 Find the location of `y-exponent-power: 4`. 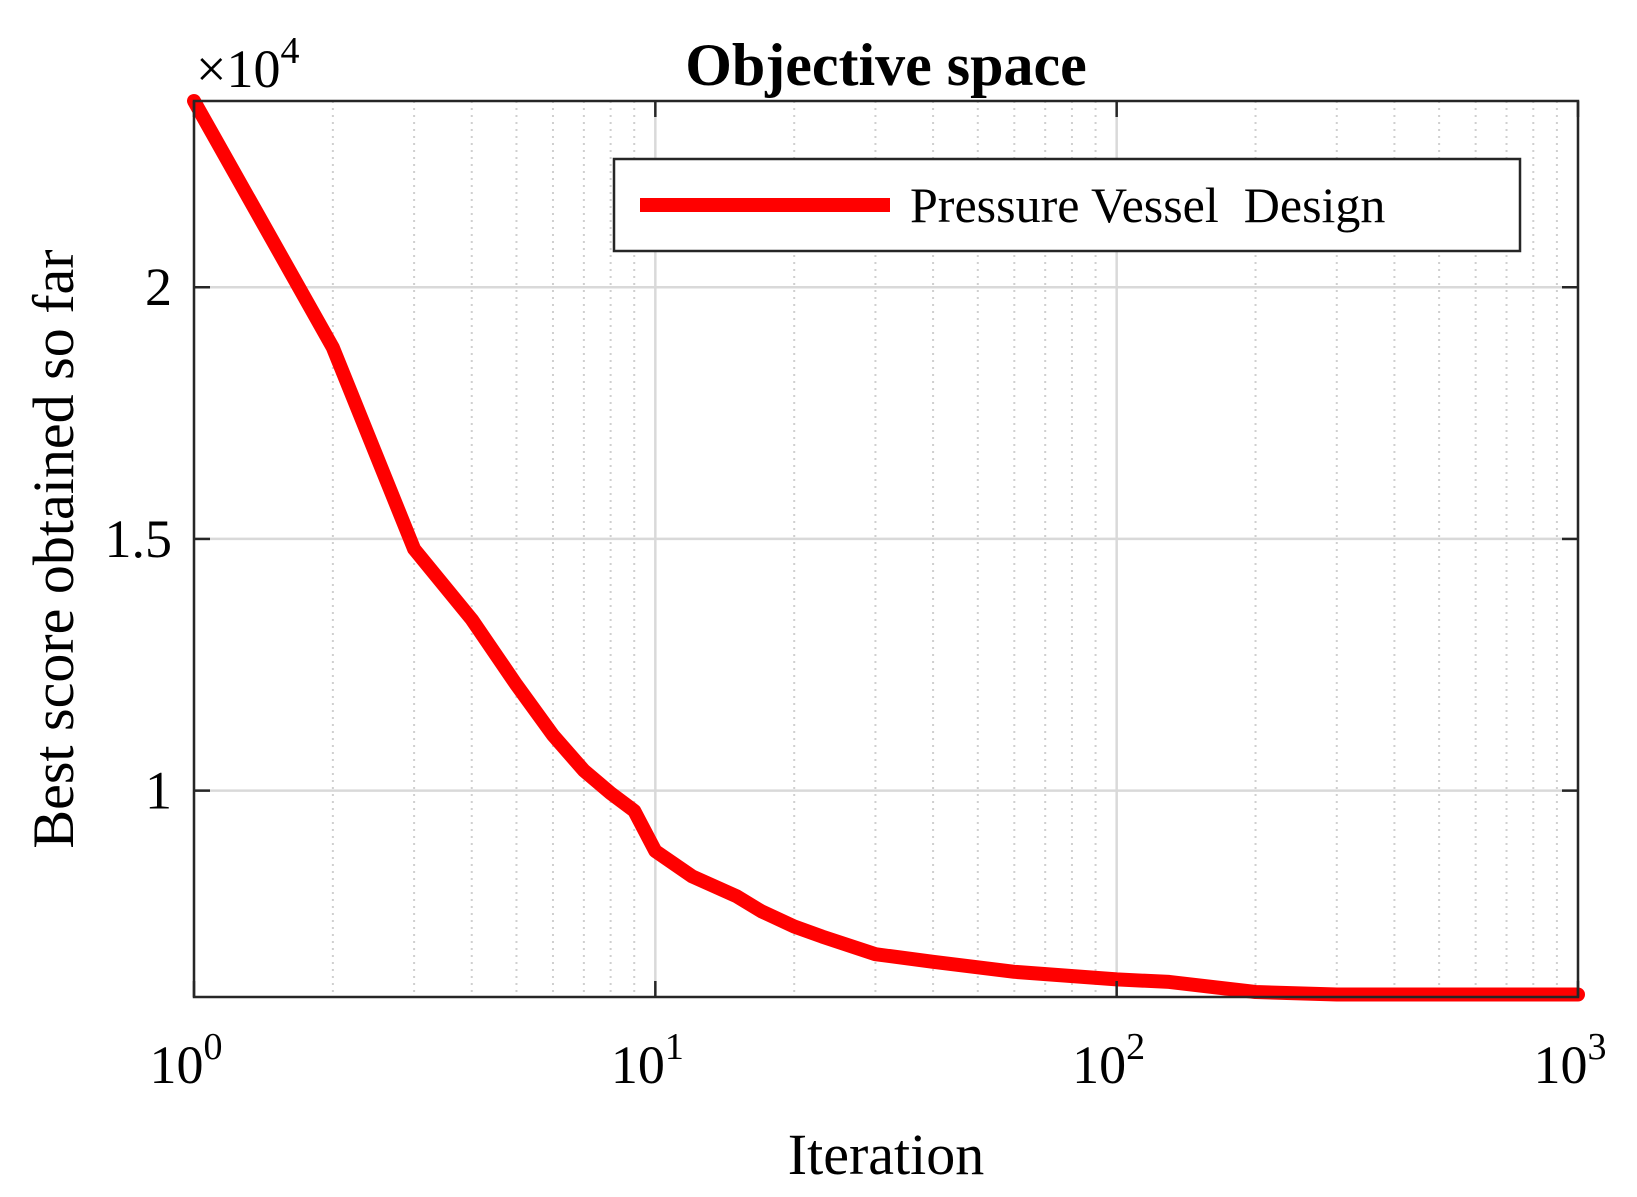

y-exponent-power: 4 is located at coordinates (289, 51).